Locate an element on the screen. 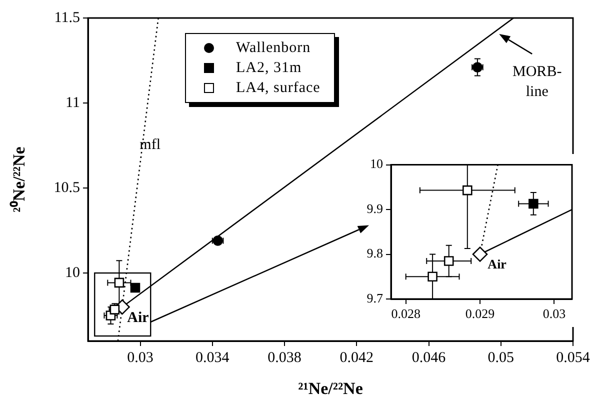 This screenshot has height=404, width=593. x-tick-label: 0.054 is located at coordinates (573, 358).